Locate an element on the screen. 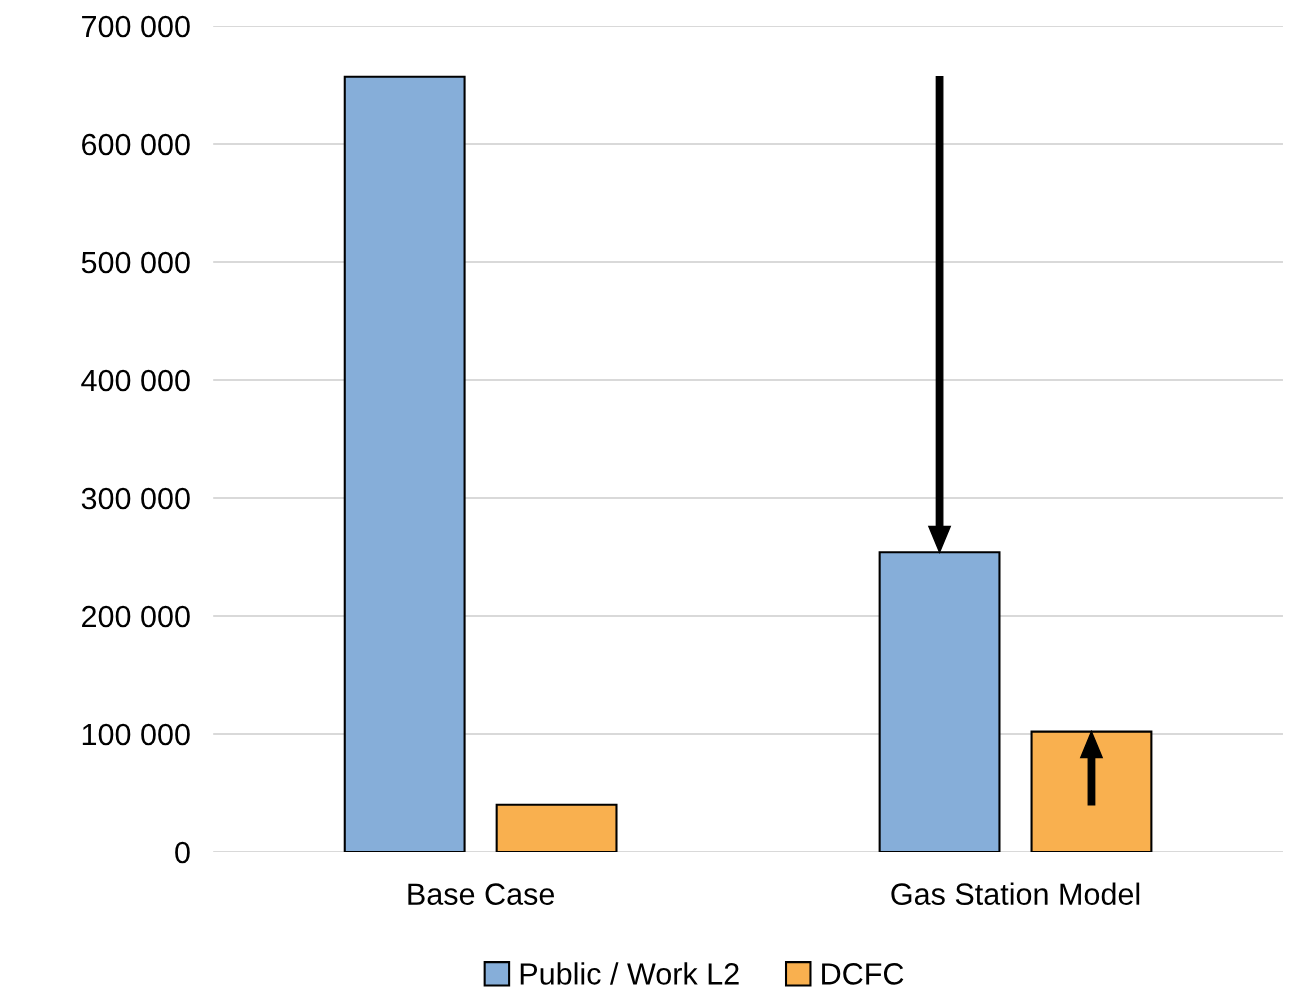 The image size is (1292, 1000). legend-label: DCFC is located at coordinates (863, 974).